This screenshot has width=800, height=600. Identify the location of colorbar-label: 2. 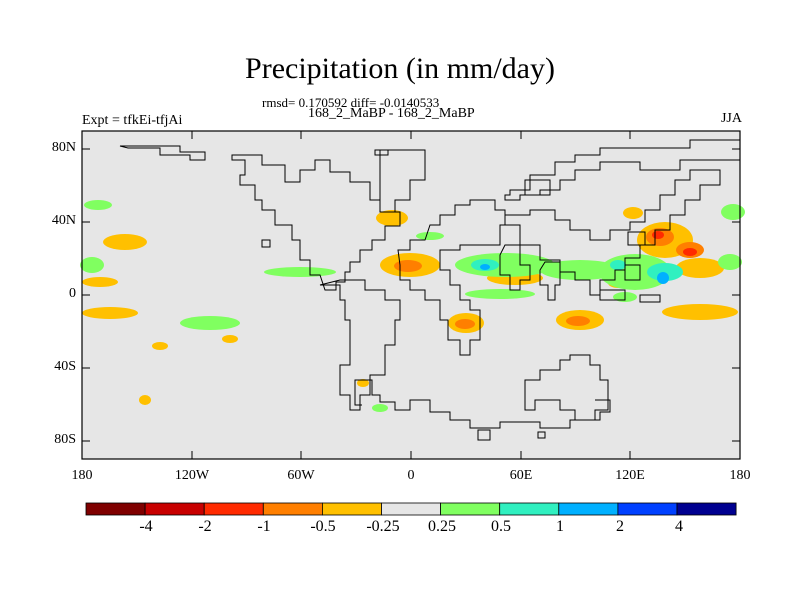
(620, 526).